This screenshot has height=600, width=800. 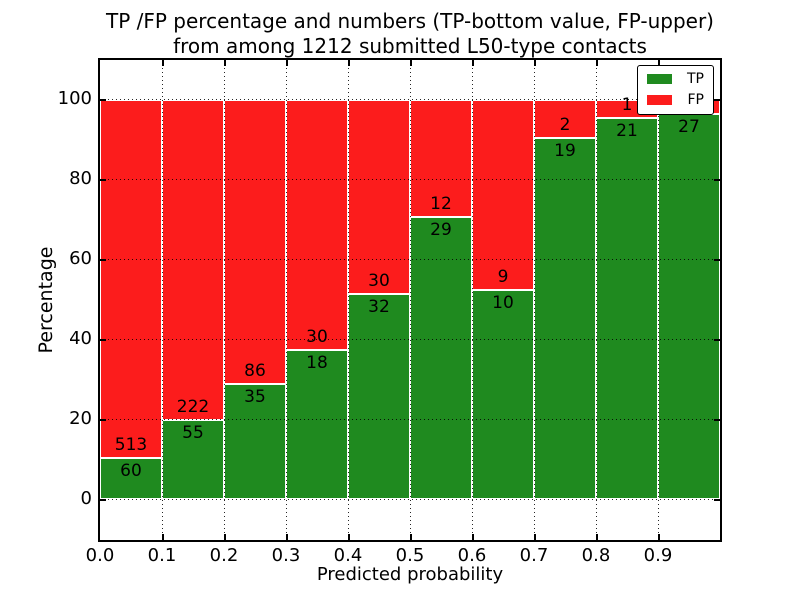 What do you see at coordinates (80, 258) in the screenshot?
I see `y-tick-label-60: 60` at bounding box center [80, 258].